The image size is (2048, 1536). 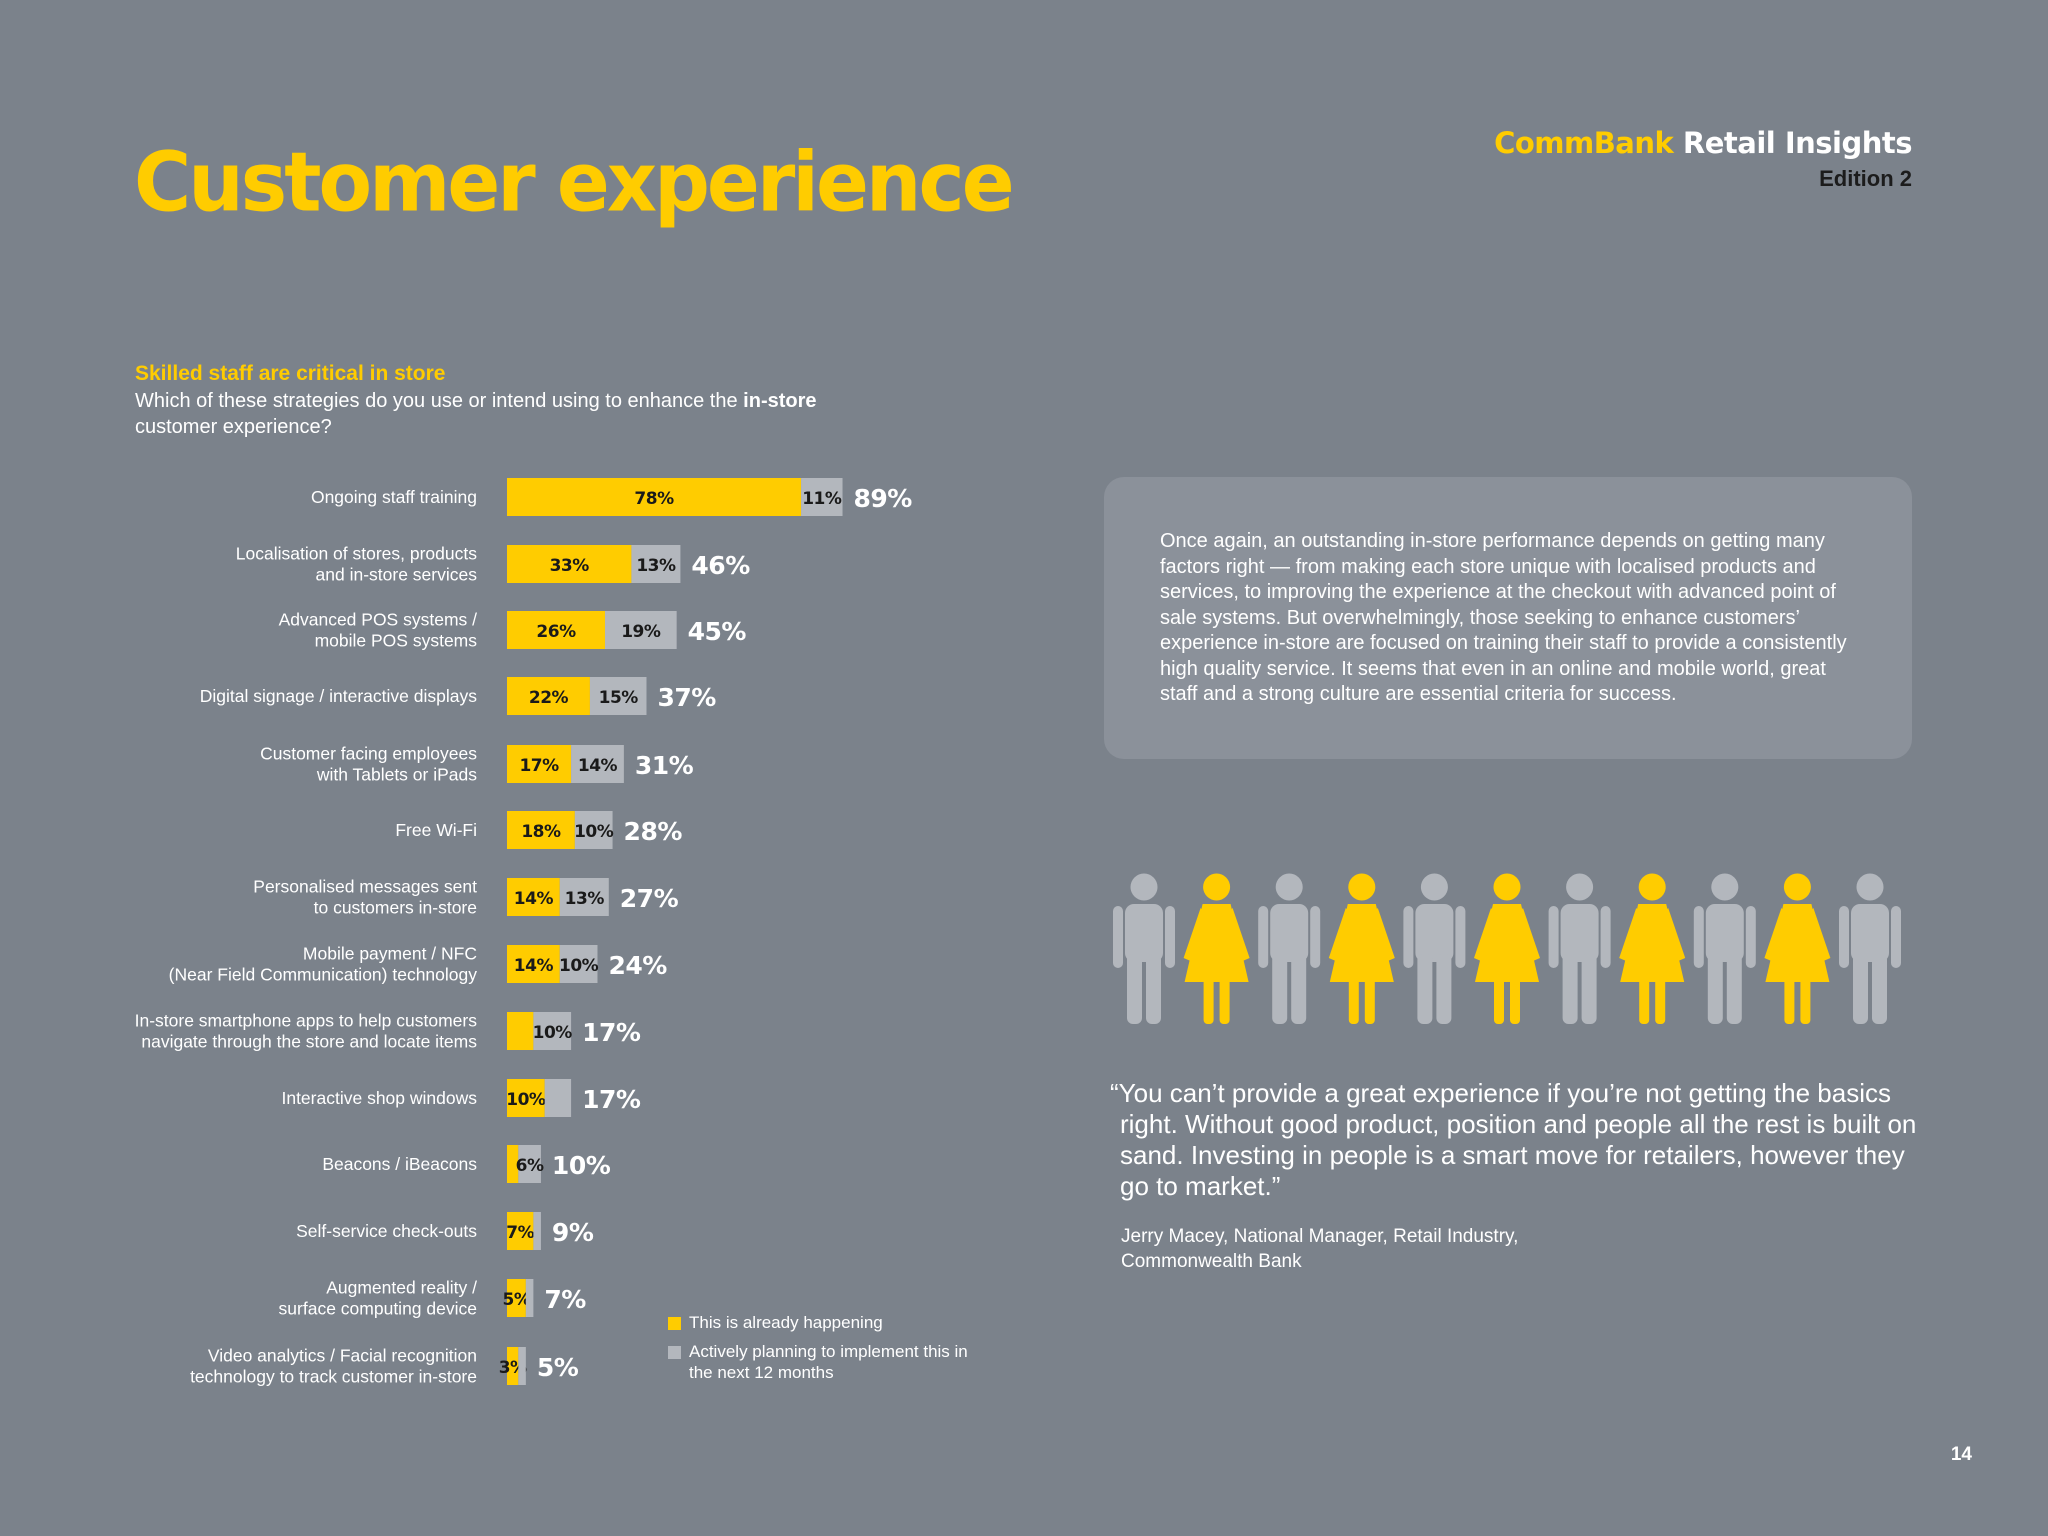 What do you see at coordinates (342, 1356) in the screenshot?
I see `category-label: Video analytics / Facial recognition` at bounding box center [342, 1356].